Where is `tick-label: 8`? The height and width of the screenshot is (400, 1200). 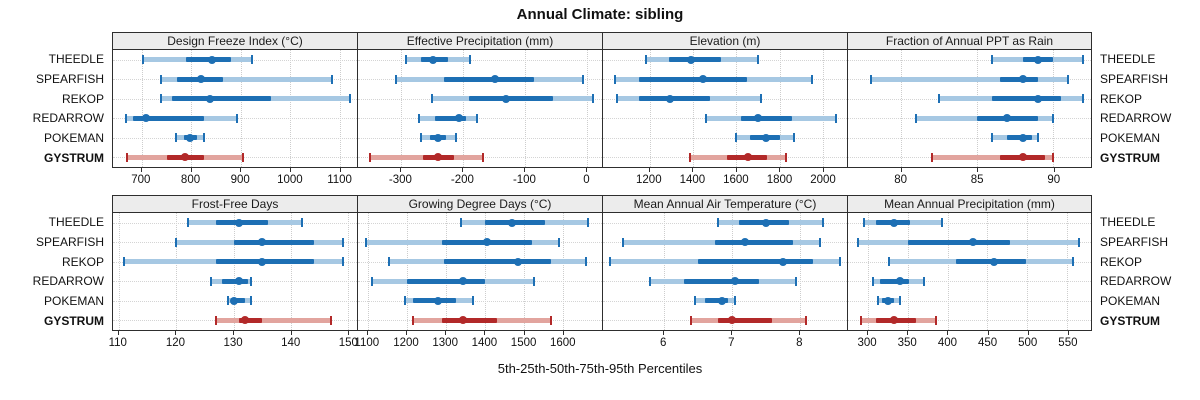 tick-label: 8 is located at coordinates (799, 343).